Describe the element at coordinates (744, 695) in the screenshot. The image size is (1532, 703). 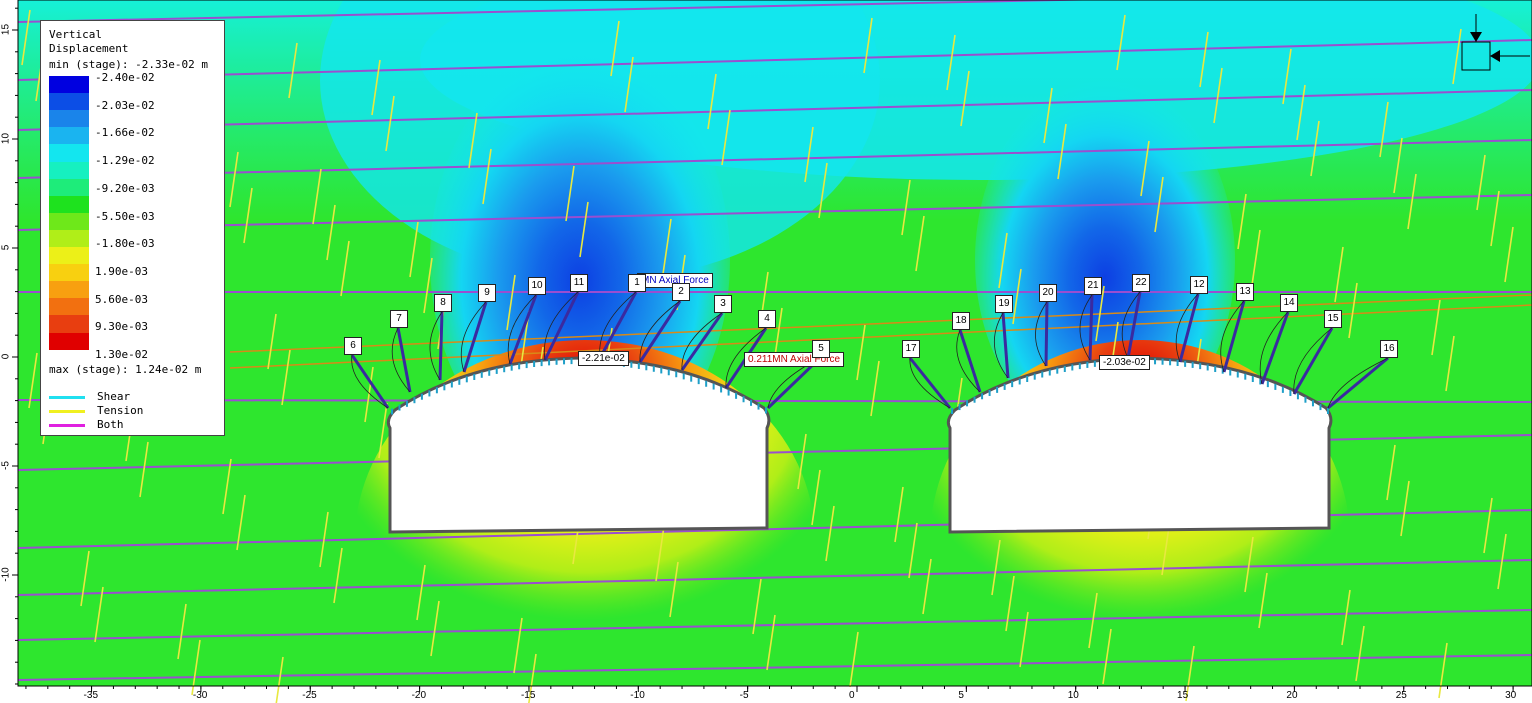
I see `x-tick-label: -5` at that location.